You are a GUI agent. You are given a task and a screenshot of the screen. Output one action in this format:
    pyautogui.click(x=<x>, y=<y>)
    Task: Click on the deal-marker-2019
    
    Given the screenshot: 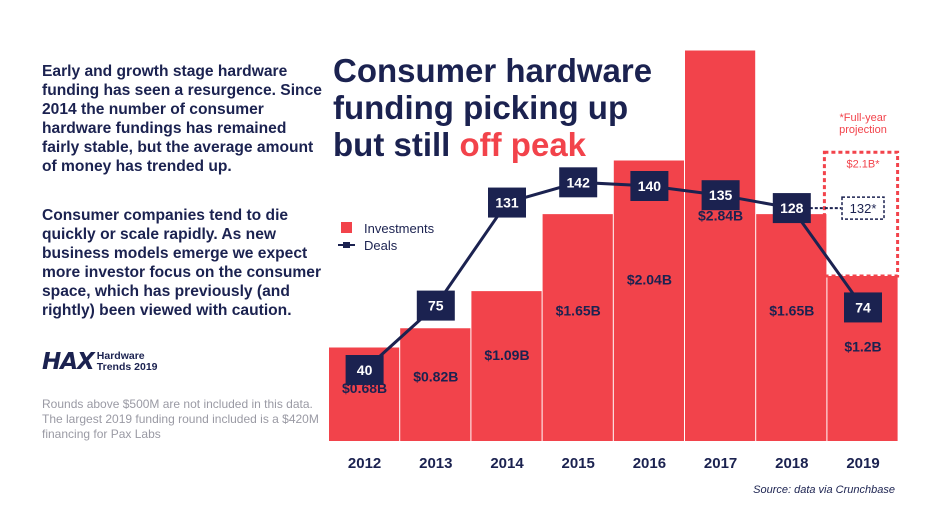 What is the action you would take?
    pyautogui.click(x=863, y=307)
    